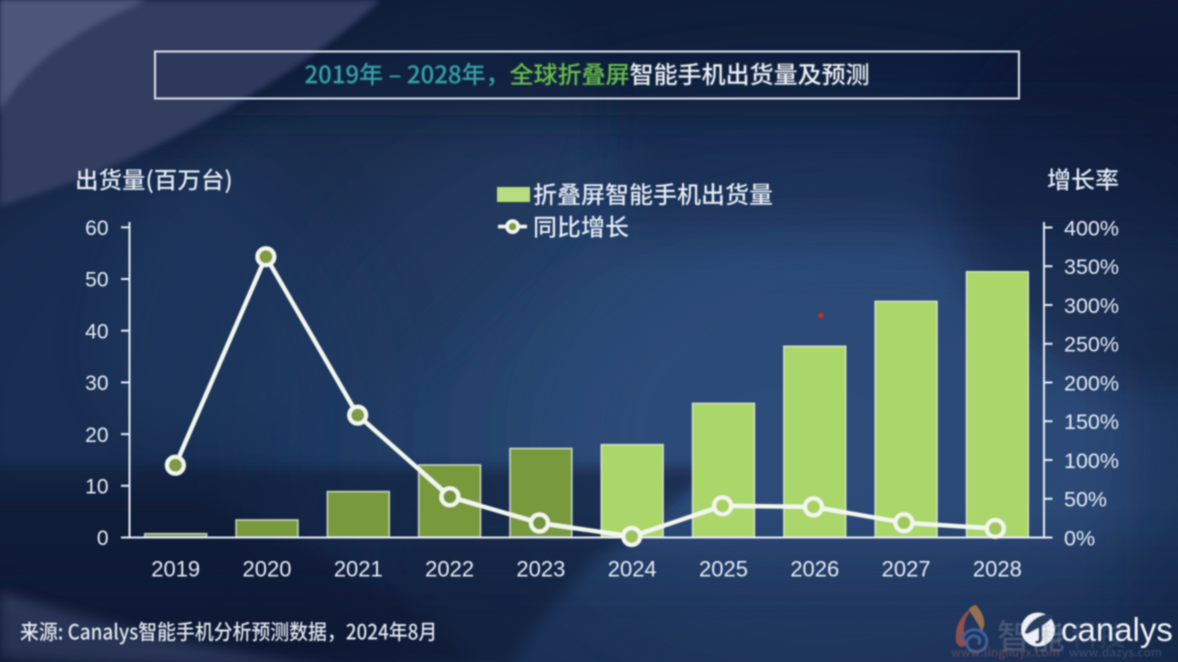 The width and height of the screenshot is (1178, 662). Describe the element at coordinates (1091, 306) in the screenshot. I see `svg-text: 300%` at that location.